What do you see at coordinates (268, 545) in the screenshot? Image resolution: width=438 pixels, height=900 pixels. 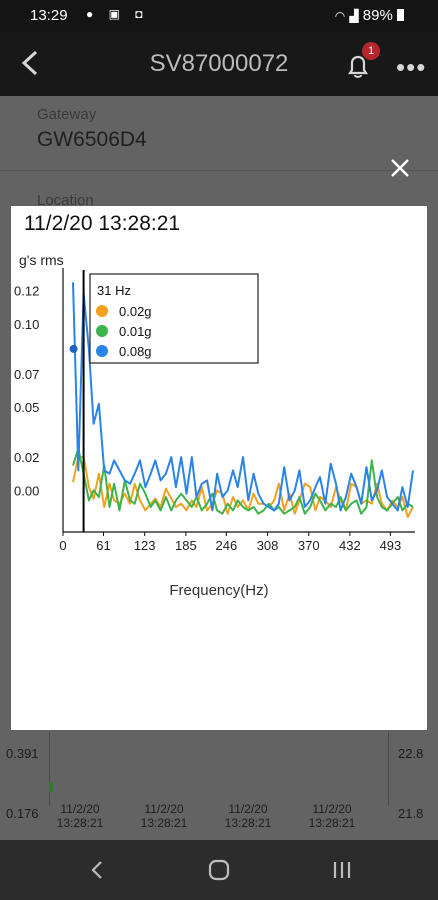 I see `x-tick-label: 308` at bounding box center [268, 545].